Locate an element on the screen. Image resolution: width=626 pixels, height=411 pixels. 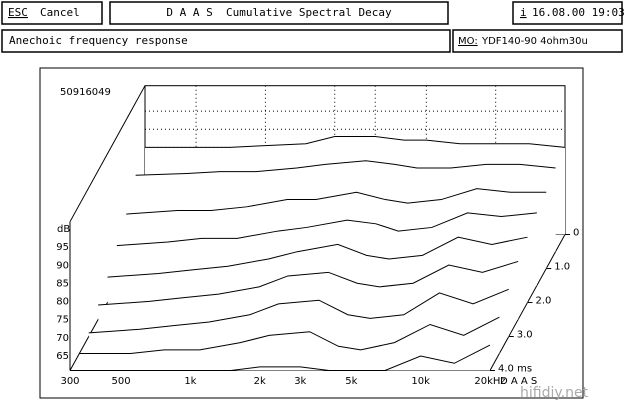
x-tick-label: 5k is located at coordinates (351, 381).